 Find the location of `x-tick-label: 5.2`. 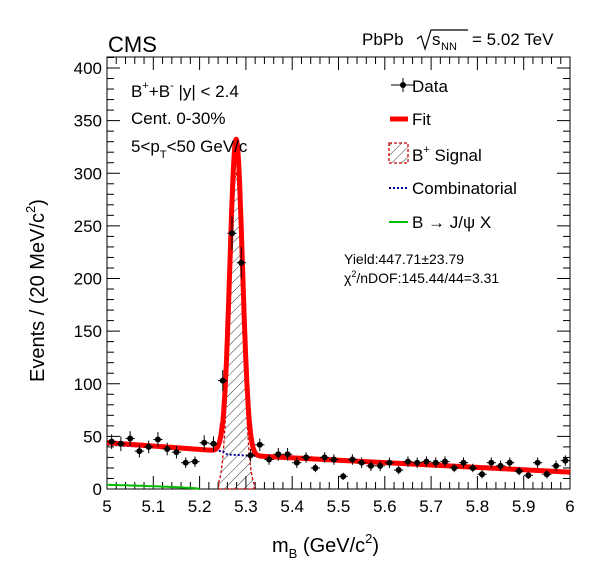

x-tick-label: 5.2 is located at coordinates (200, 506).